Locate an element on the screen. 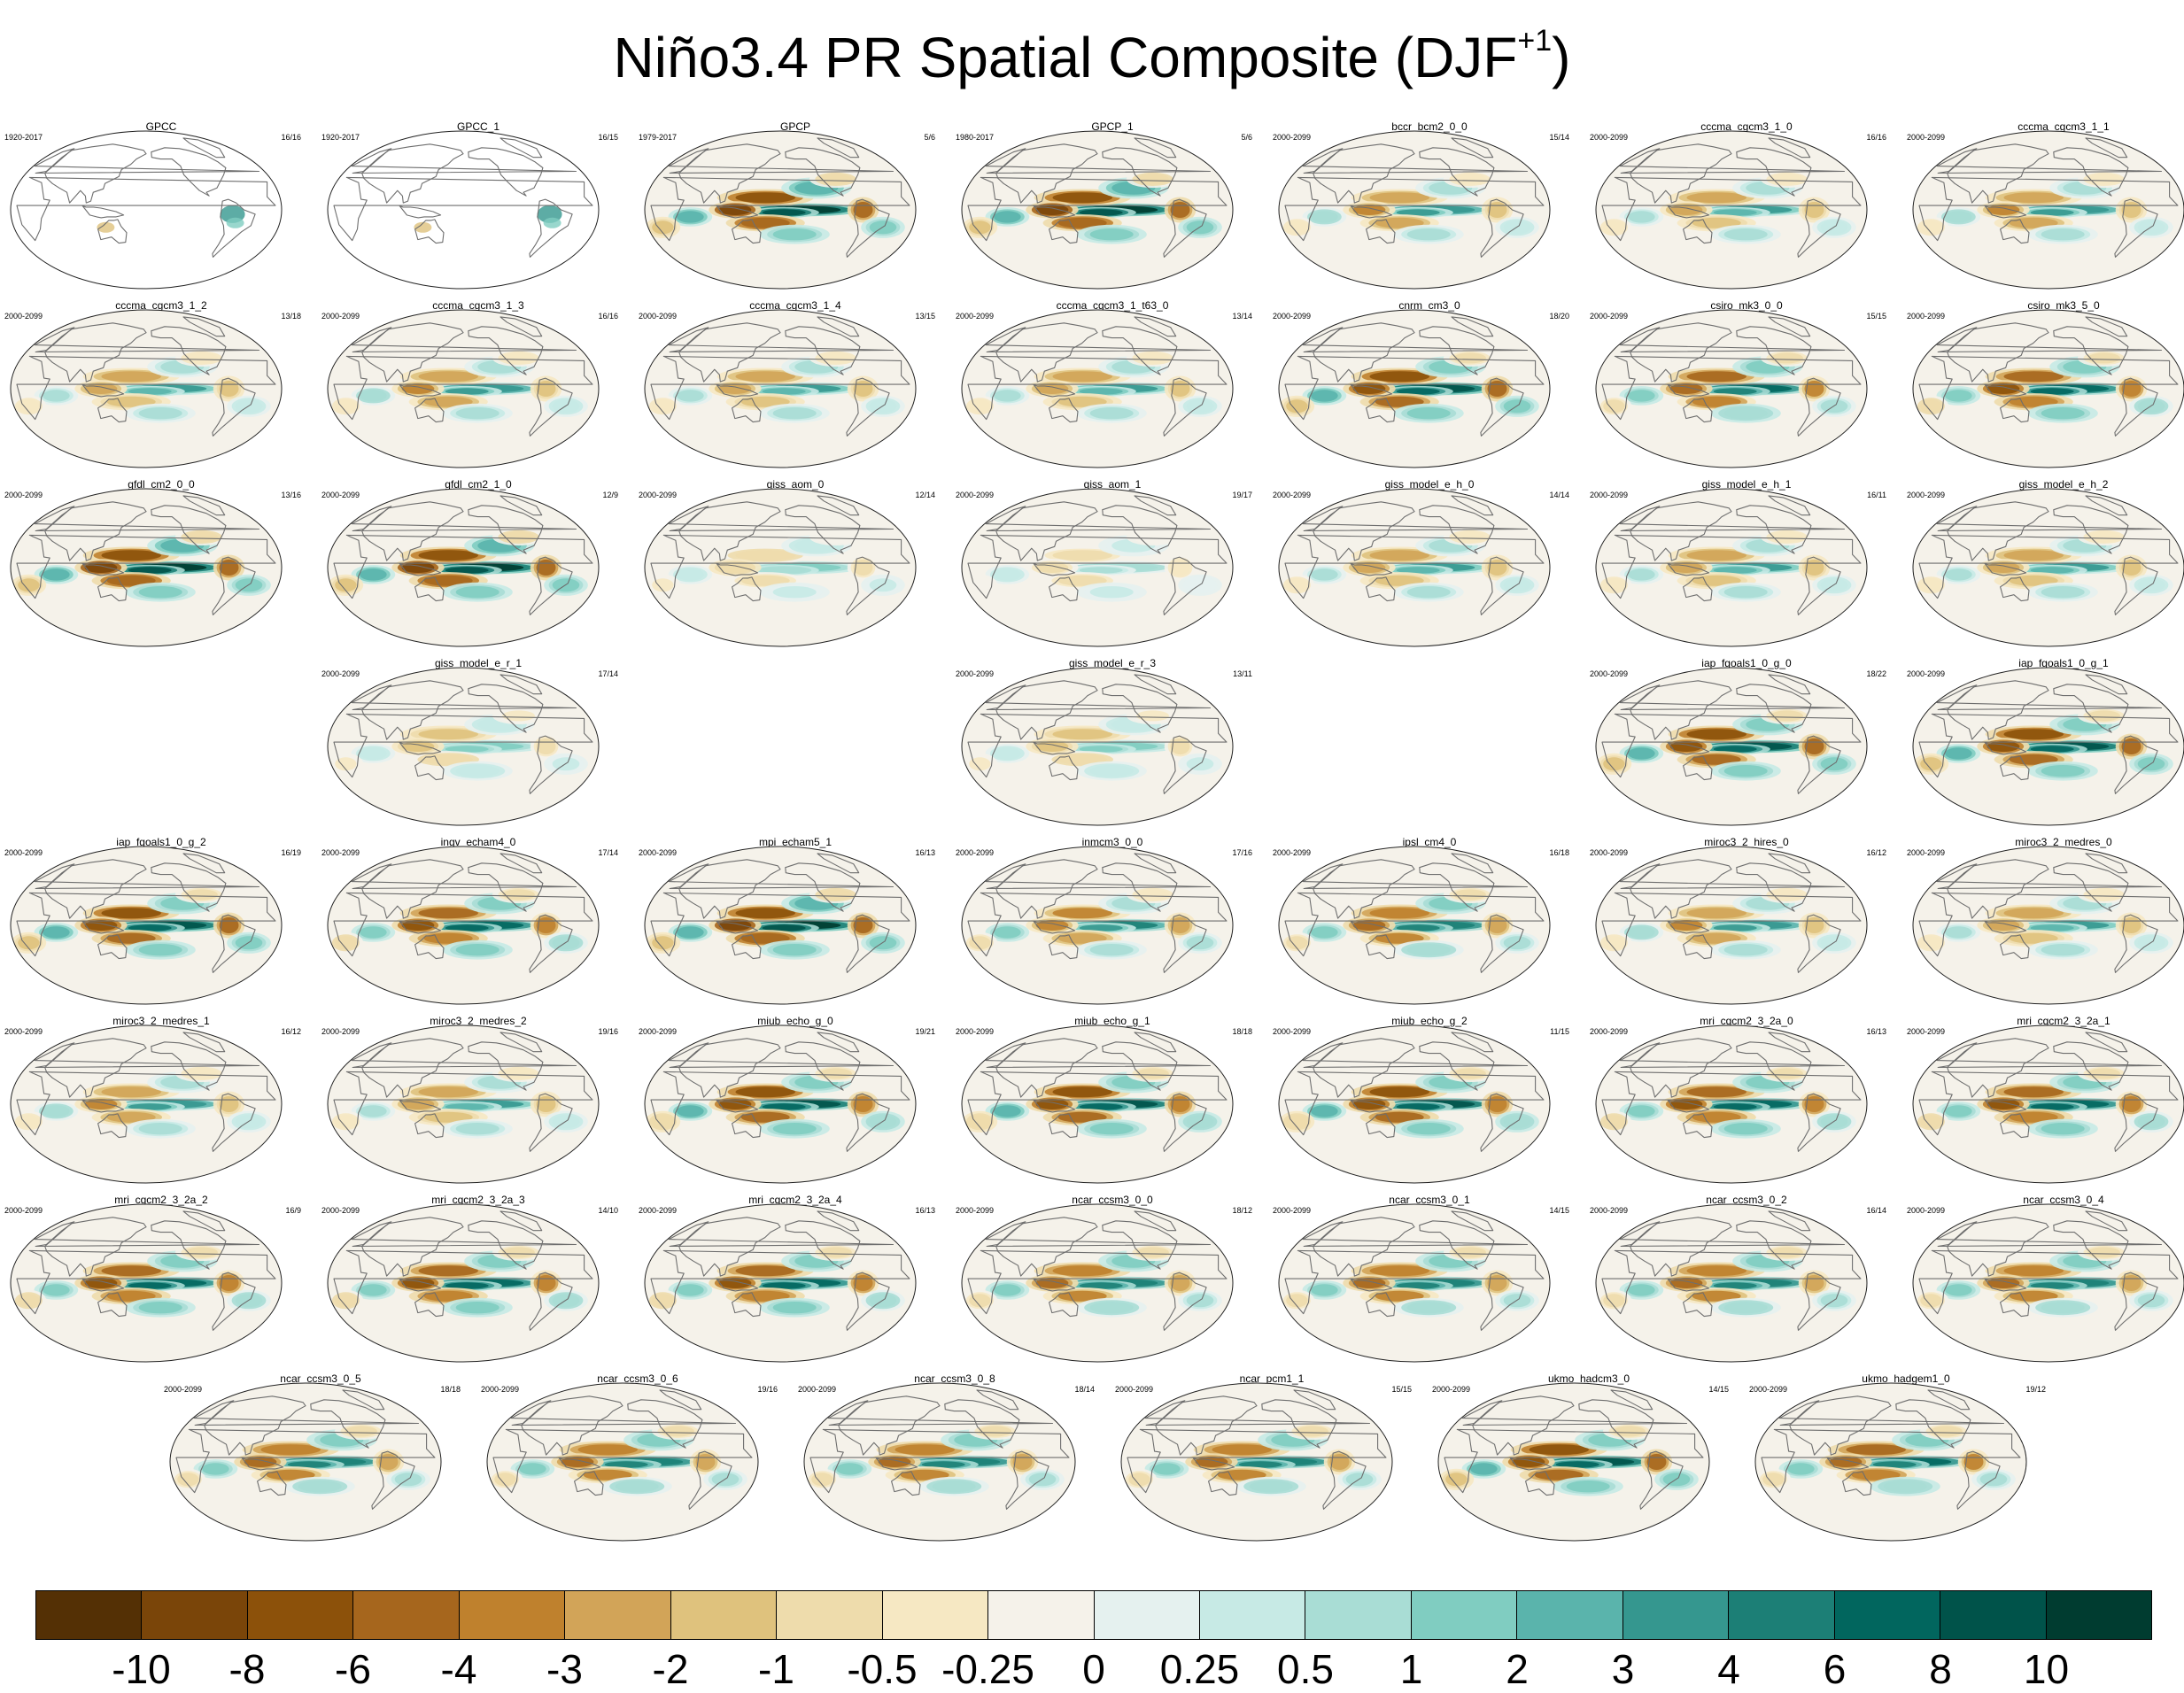  panel-event-count: 14/14 is located at coordinates (1559, 495).